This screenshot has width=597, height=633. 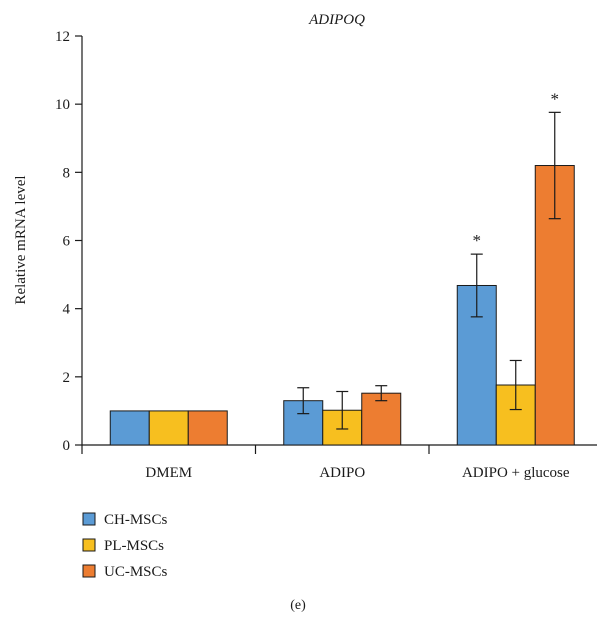 I want to click on x-tick-label: DMEM, so click(x=168, y=473).